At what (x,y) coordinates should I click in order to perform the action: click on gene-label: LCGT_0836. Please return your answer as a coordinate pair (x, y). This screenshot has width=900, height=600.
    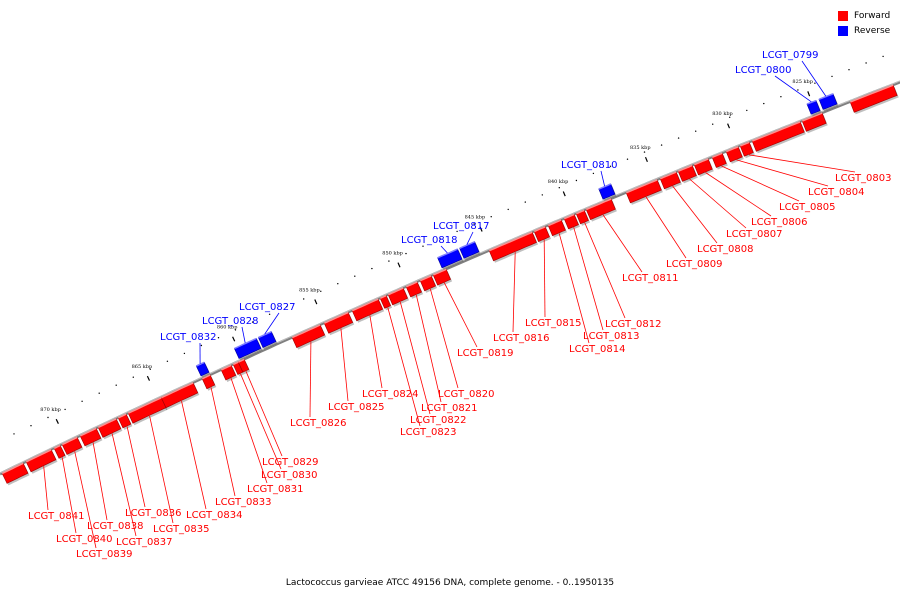
    Looking at the image, I should click on (153, 513).